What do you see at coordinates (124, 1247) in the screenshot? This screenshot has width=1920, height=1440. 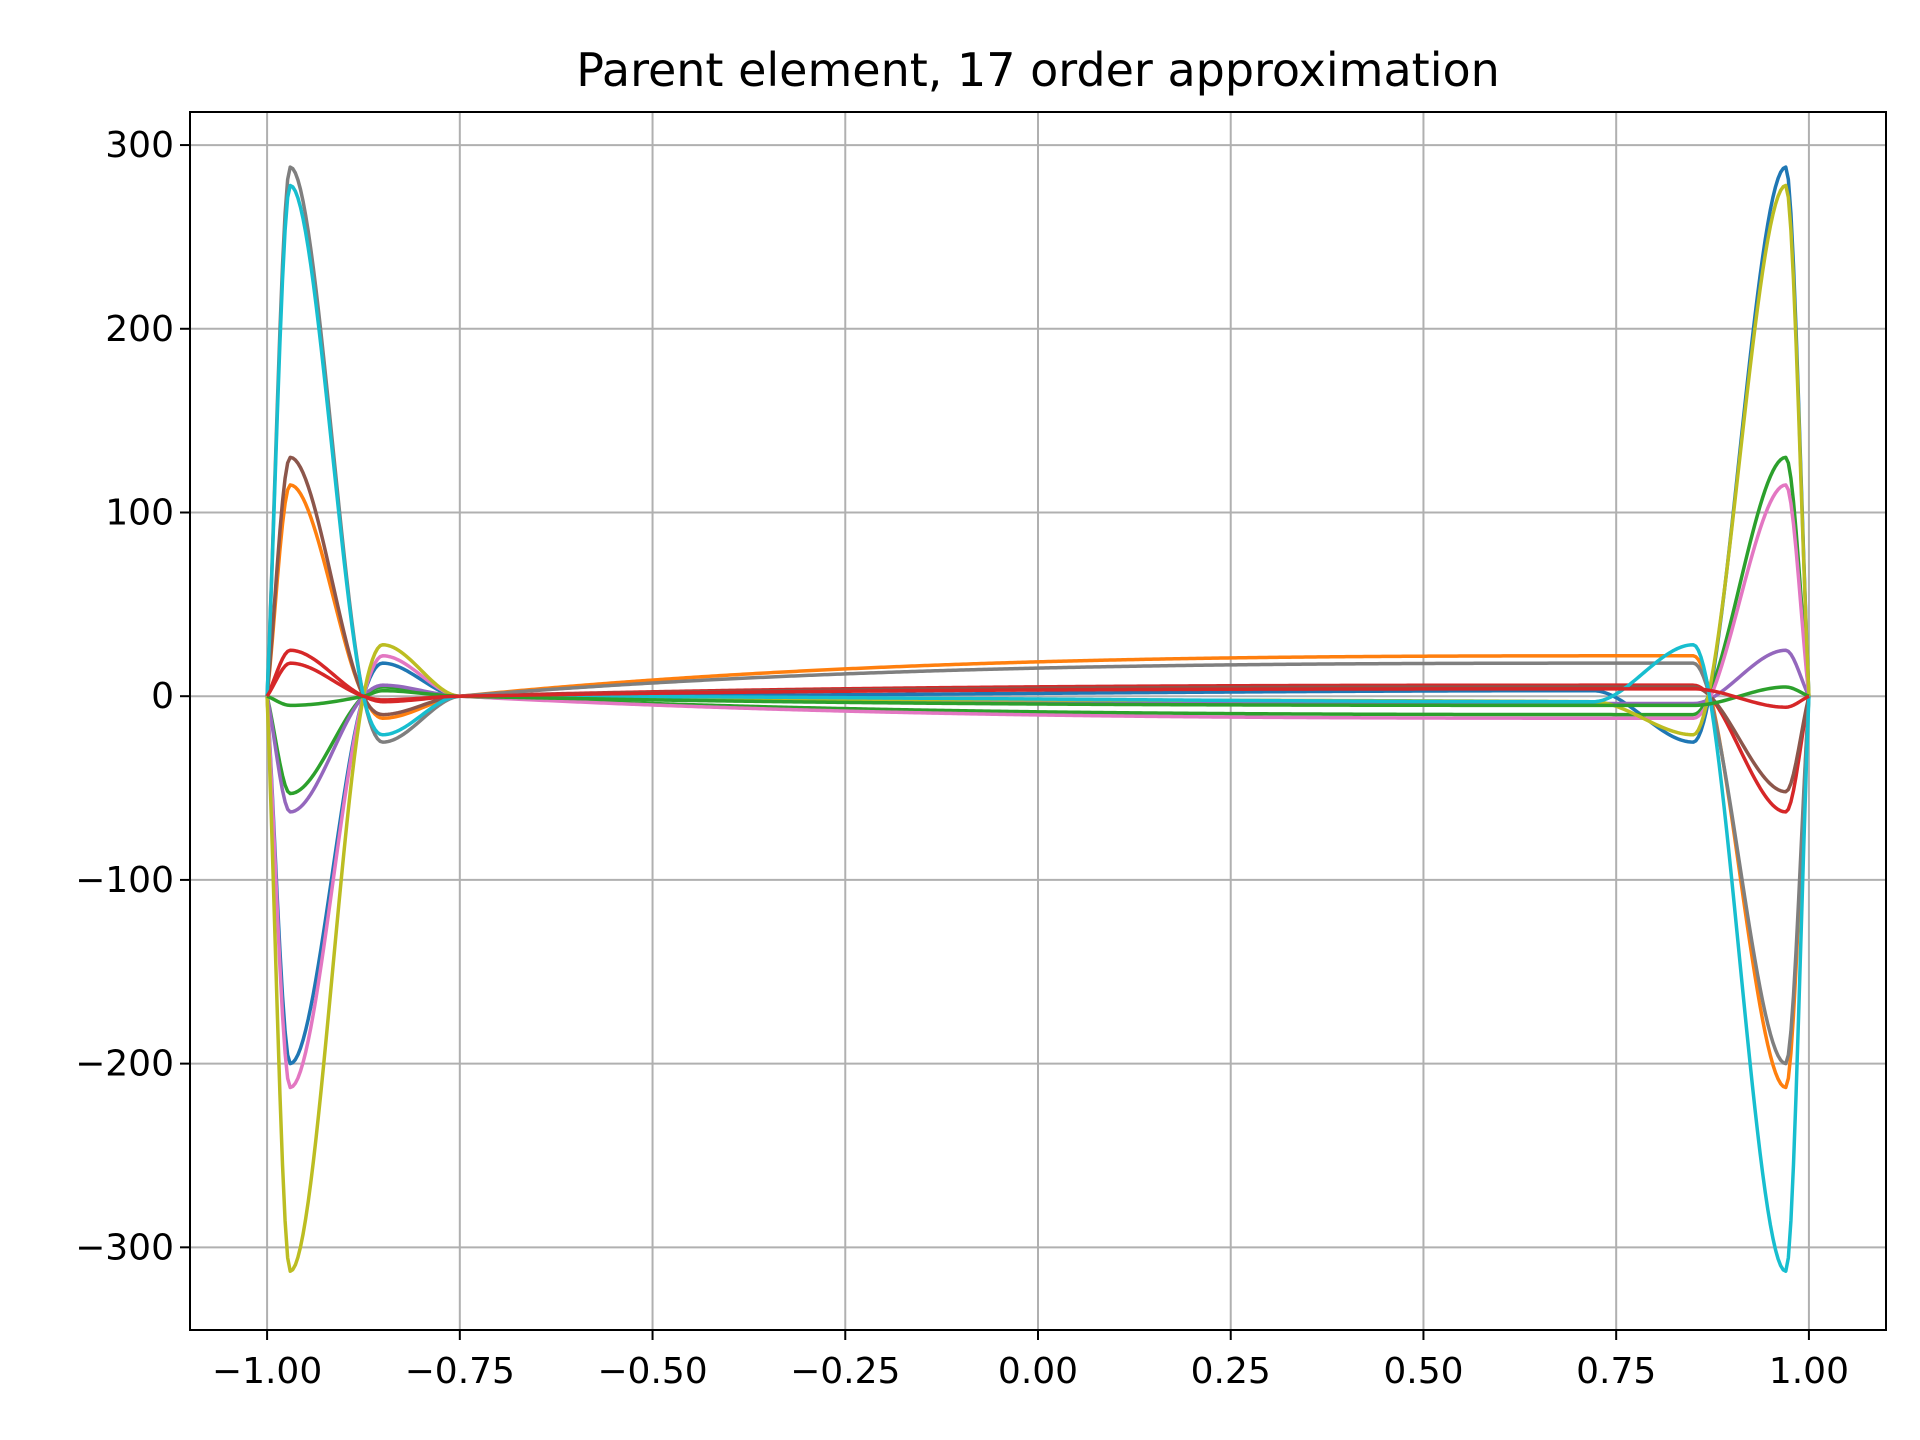 I see `y-tick-label: −300` at bounding box center [124, 1247].